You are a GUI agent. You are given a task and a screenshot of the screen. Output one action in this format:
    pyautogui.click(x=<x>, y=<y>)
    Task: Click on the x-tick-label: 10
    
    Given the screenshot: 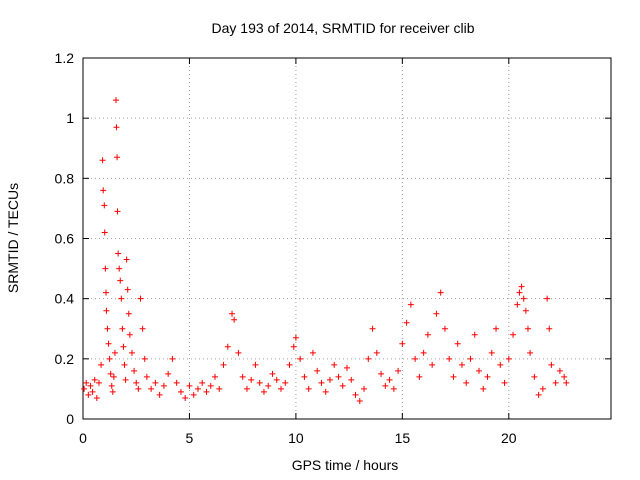 What is the action you would take?
    pyautogui.click(x=296, y=438)
    